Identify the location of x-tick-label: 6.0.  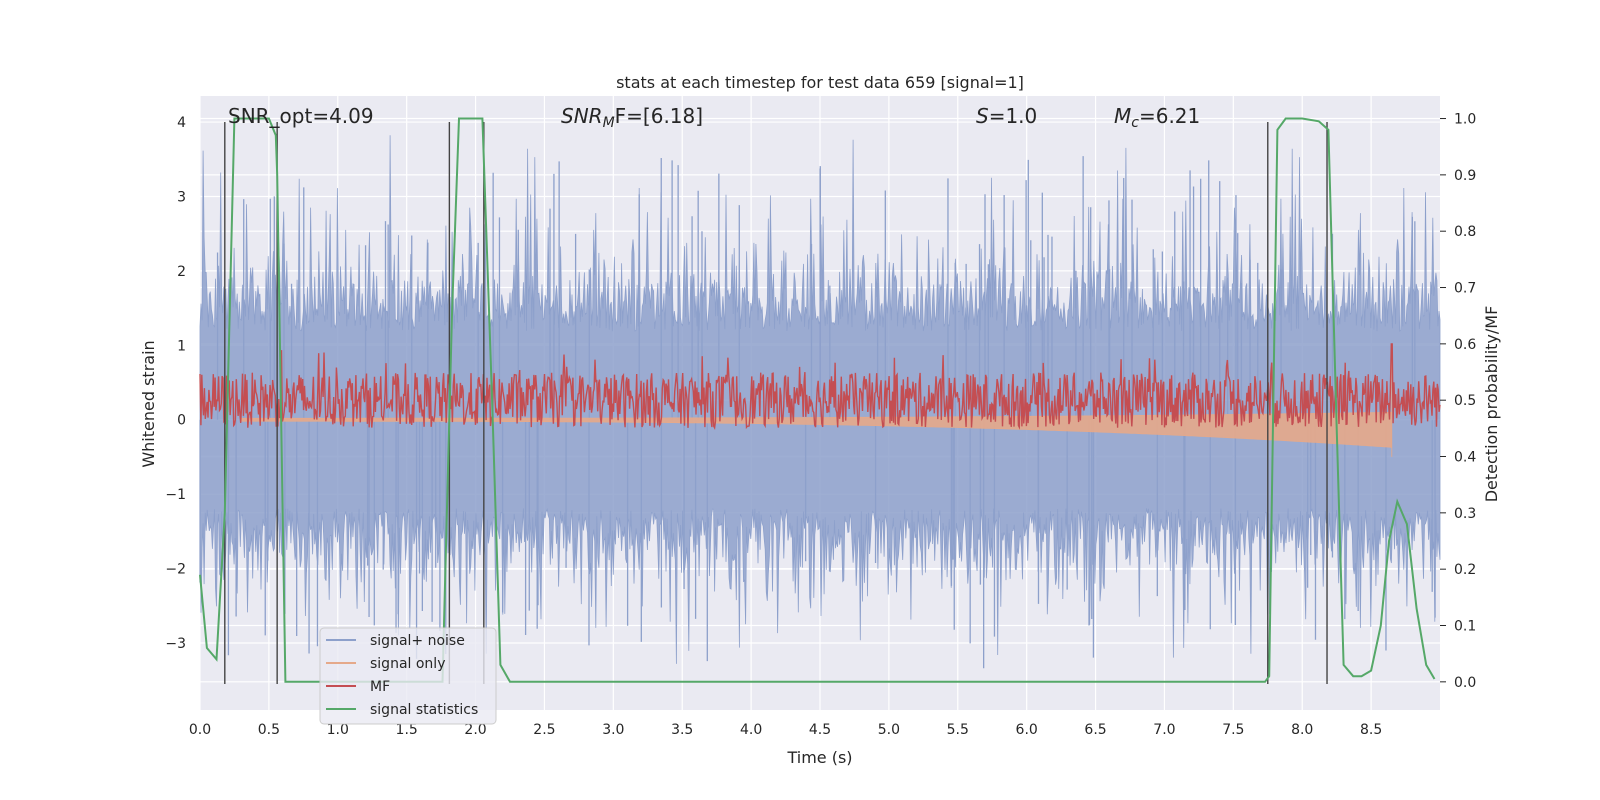
(1027, 730).